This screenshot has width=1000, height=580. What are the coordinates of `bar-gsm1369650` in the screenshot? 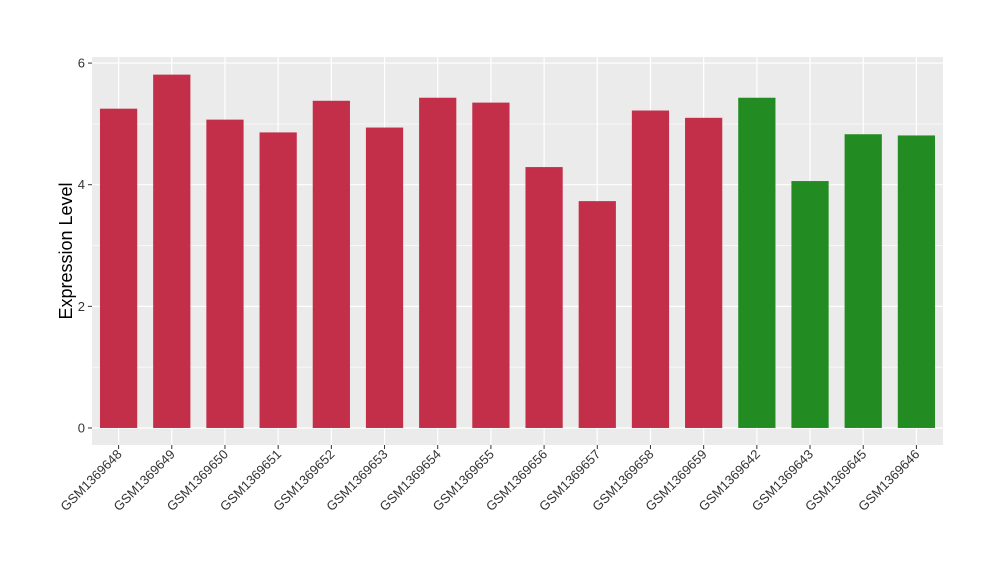 It's located at (225, 273).